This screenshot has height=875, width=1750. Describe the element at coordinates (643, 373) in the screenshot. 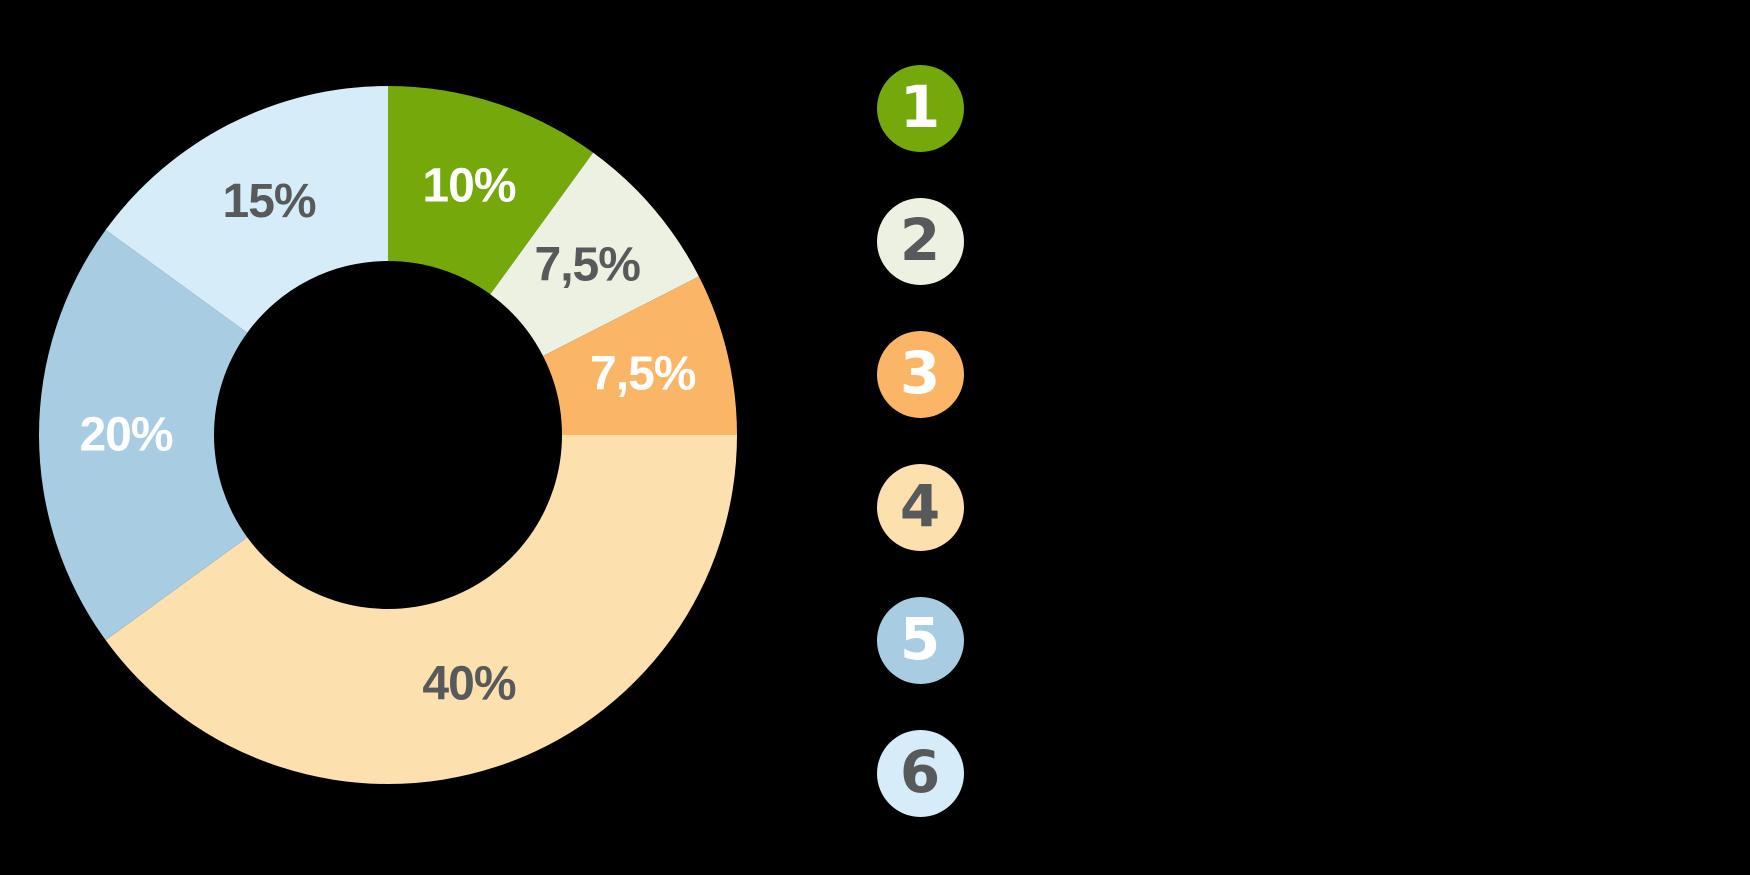

I see `donut-slice-label-3: 7,5%` at that location.